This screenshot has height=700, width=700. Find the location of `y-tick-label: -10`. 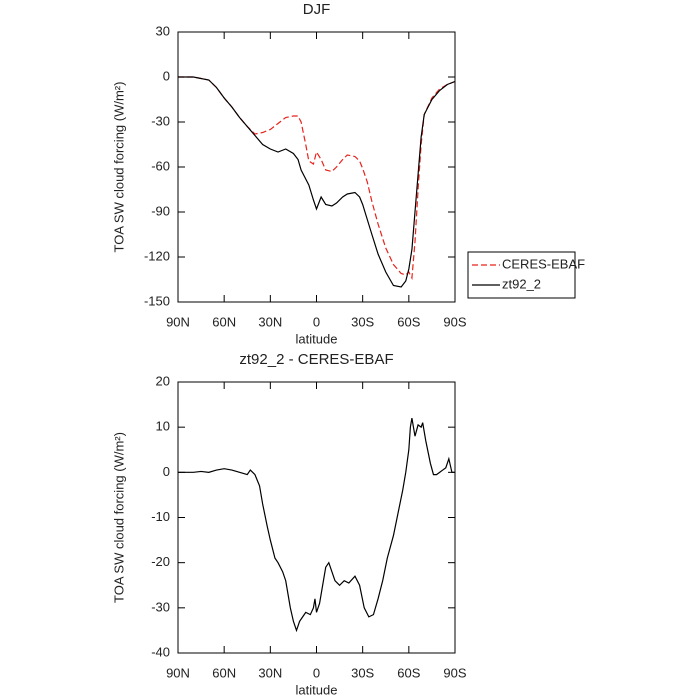

y-tick-label: -10 is located at coordinates (160, 516).